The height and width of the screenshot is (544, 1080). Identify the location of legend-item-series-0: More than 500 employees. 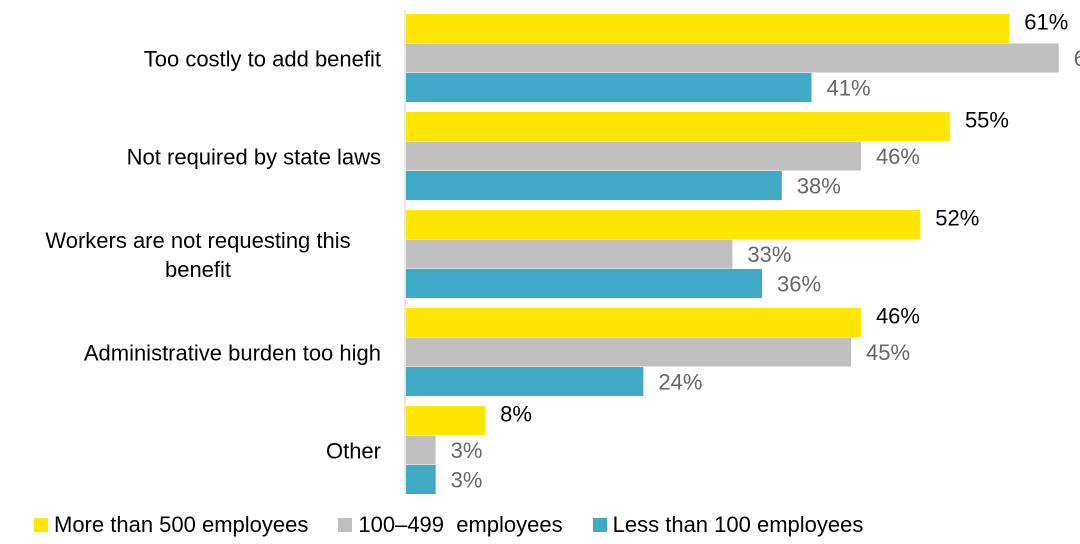
(171, 525).